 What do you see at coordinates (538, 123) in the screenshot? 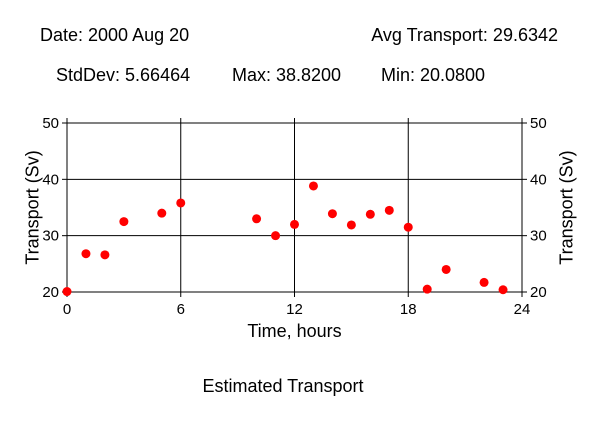
I see `y-tick-label-right: 50` at bounding box center [538, 123].